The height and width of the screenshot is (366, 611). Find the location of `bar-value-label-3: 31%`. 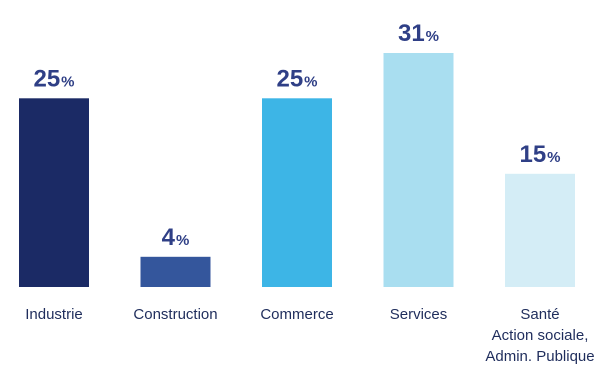

bar-value-label-3: 31% is located at coordinates (418, 33).